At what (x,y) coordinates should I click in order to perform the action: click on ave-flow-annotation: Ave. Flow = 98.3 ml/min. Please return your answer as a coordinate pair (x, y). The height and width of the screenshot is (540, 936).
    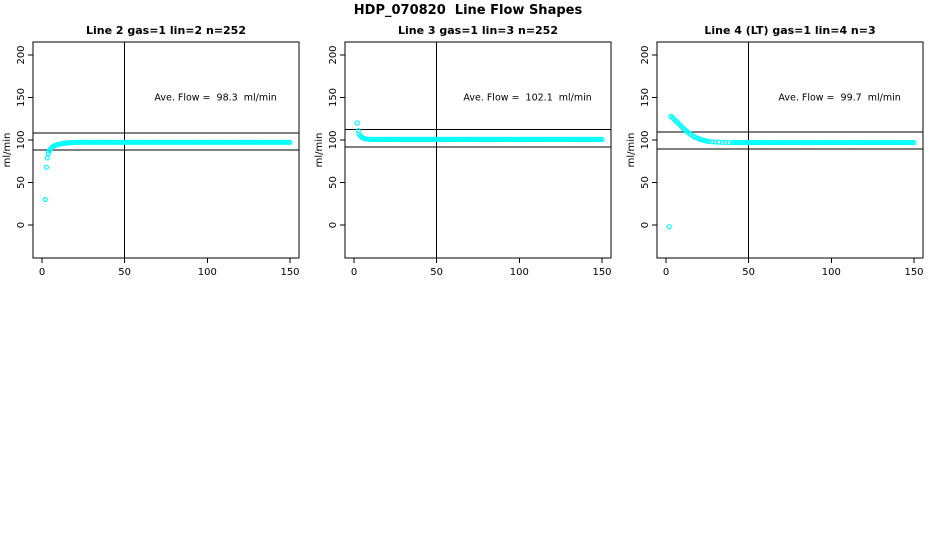
    Looking at the image, I should click on (215, 98).